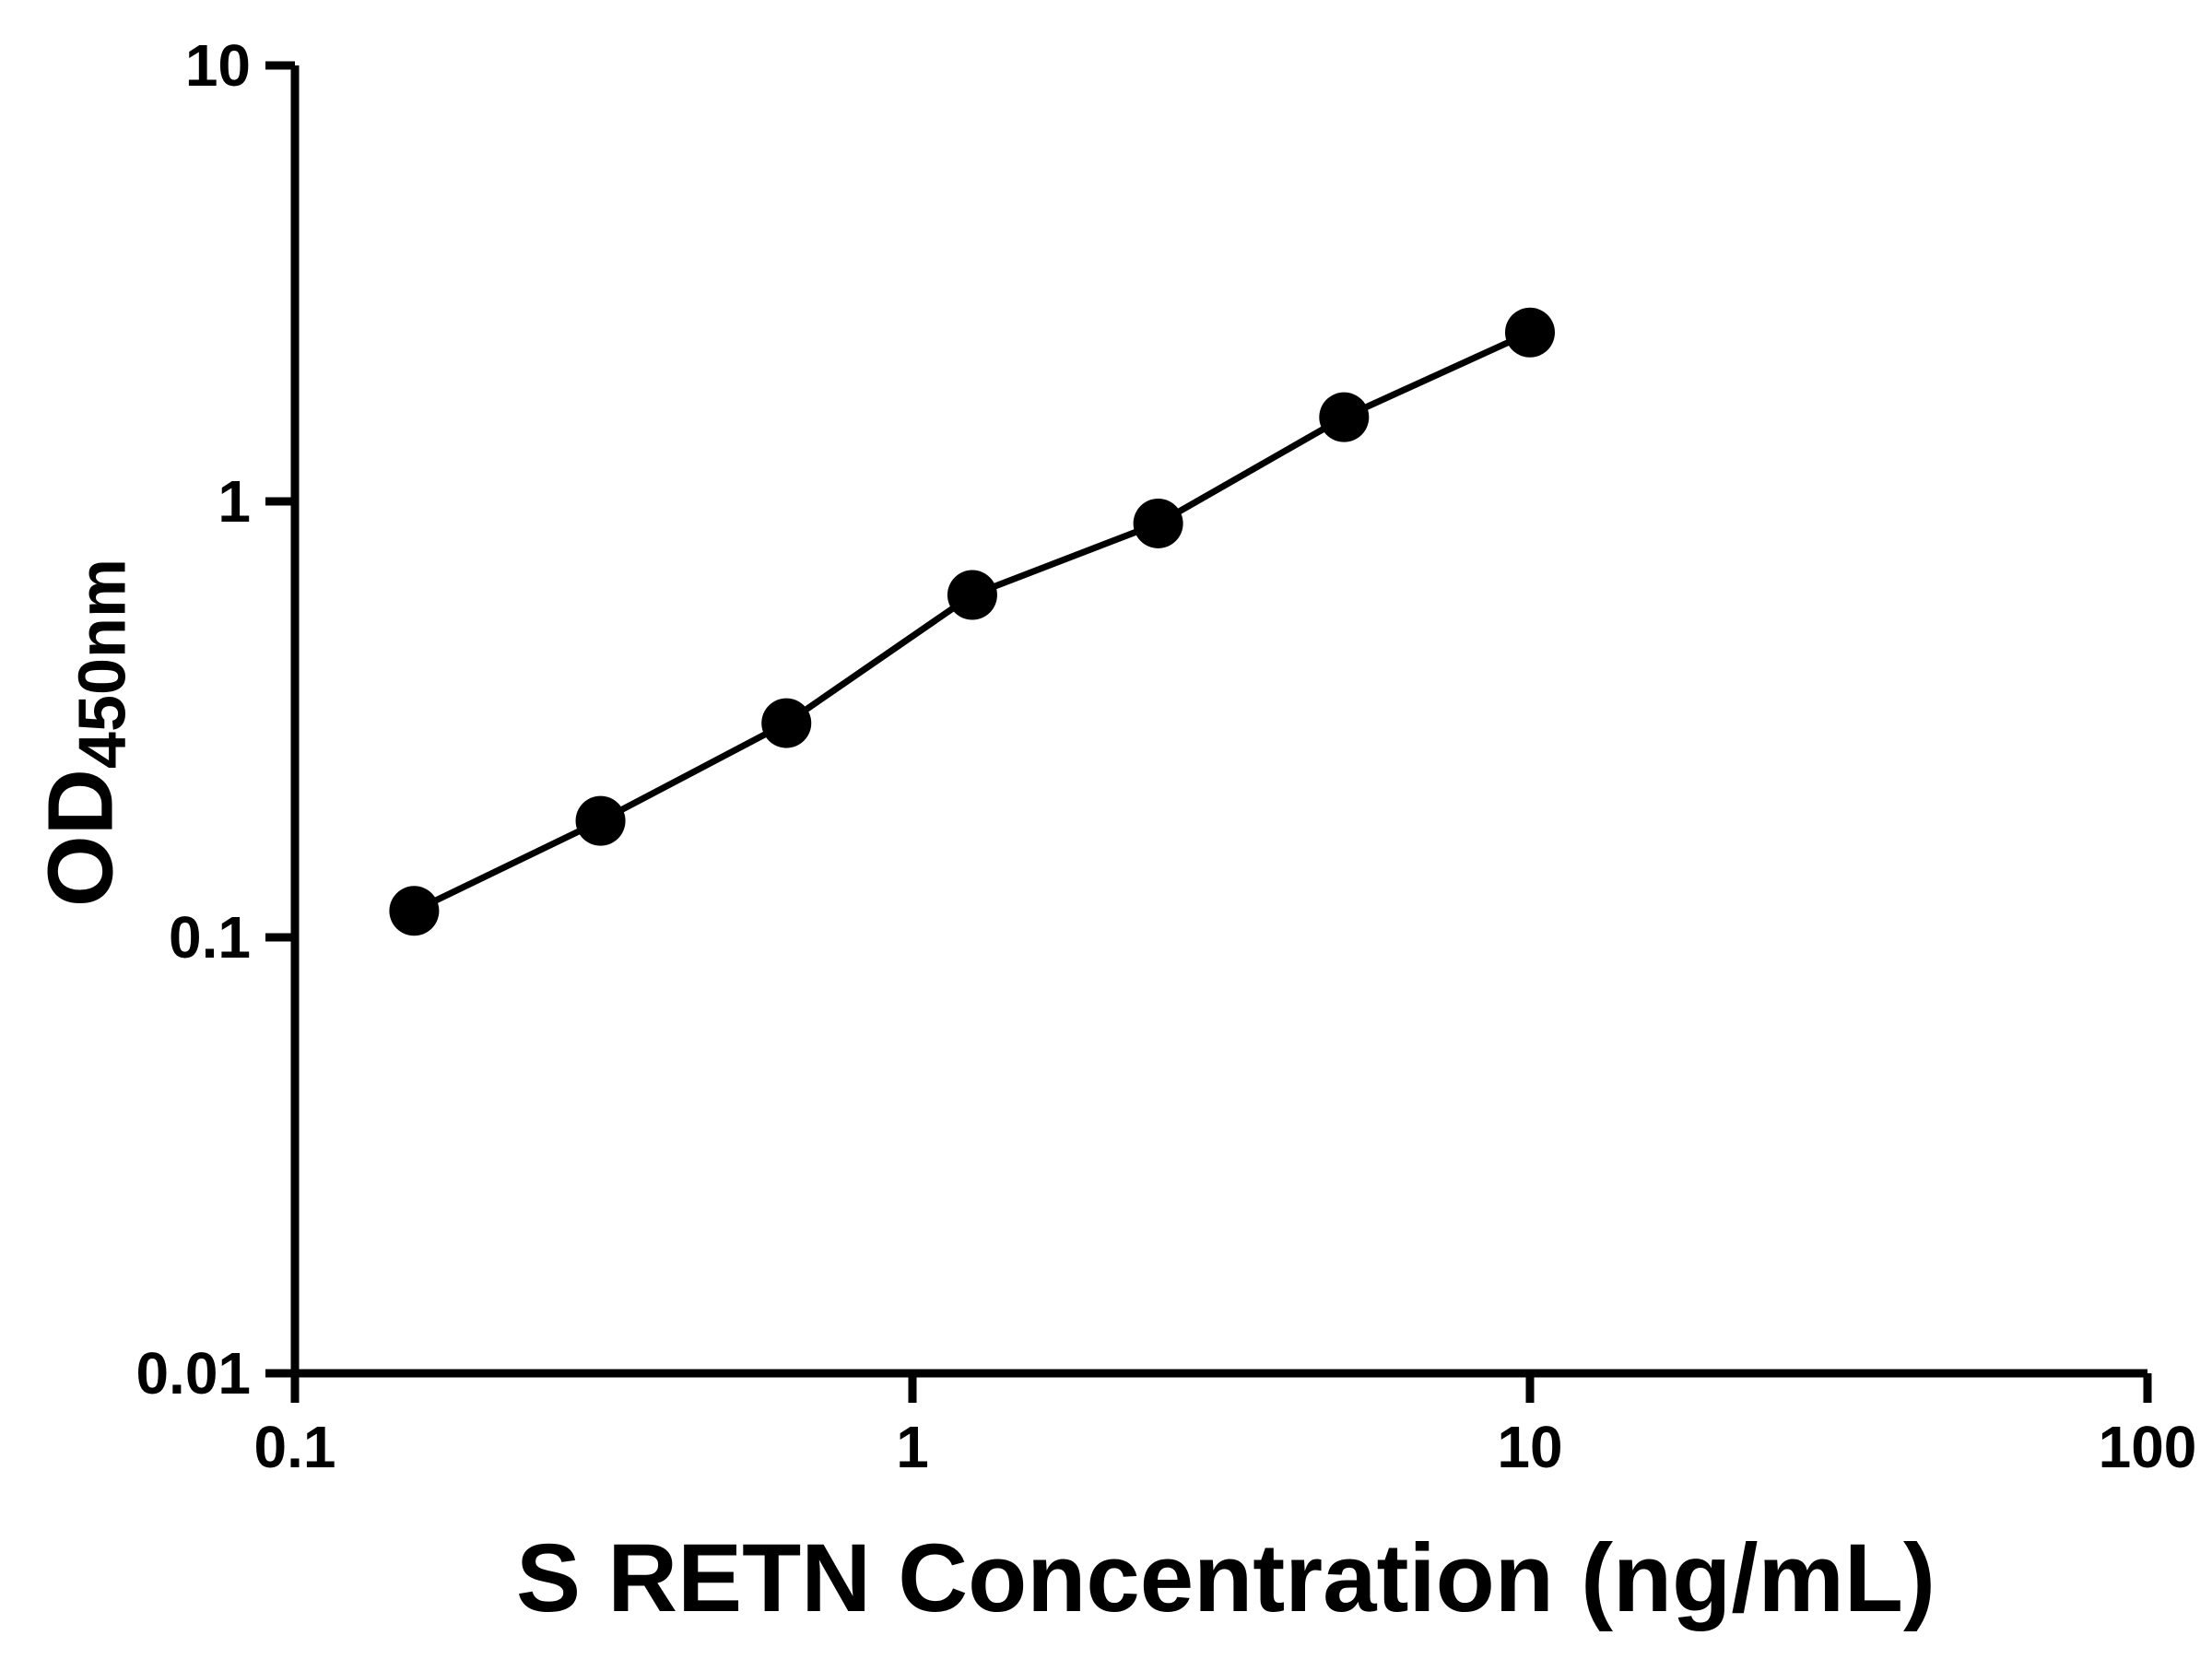 The height and width of the screenshot is (1659, 2212). Describe the element at coordinates (210, 937) in the screenshot. I see `y-tick-label: 0.1` at that location.